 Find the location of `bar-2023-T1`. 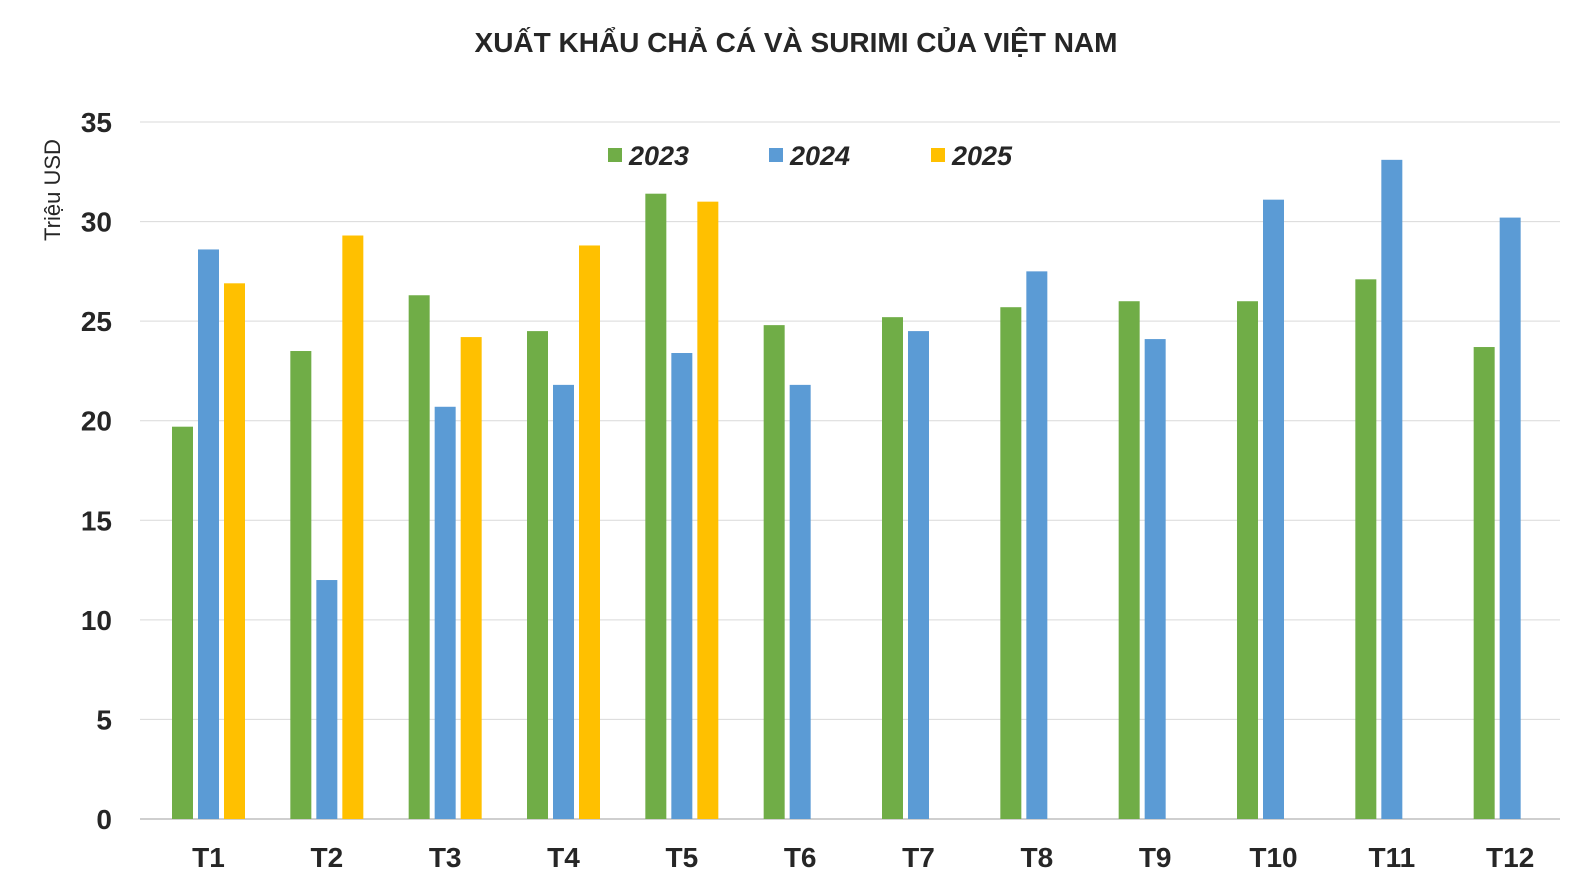

bar-2023-T1 is located at coordinates (182, 622).